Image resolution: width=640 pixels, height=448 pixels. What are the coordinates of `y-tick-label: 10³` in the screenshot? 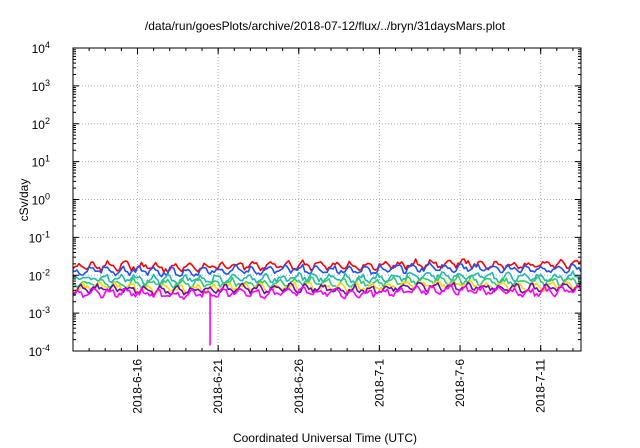 It's located at (41, 86).